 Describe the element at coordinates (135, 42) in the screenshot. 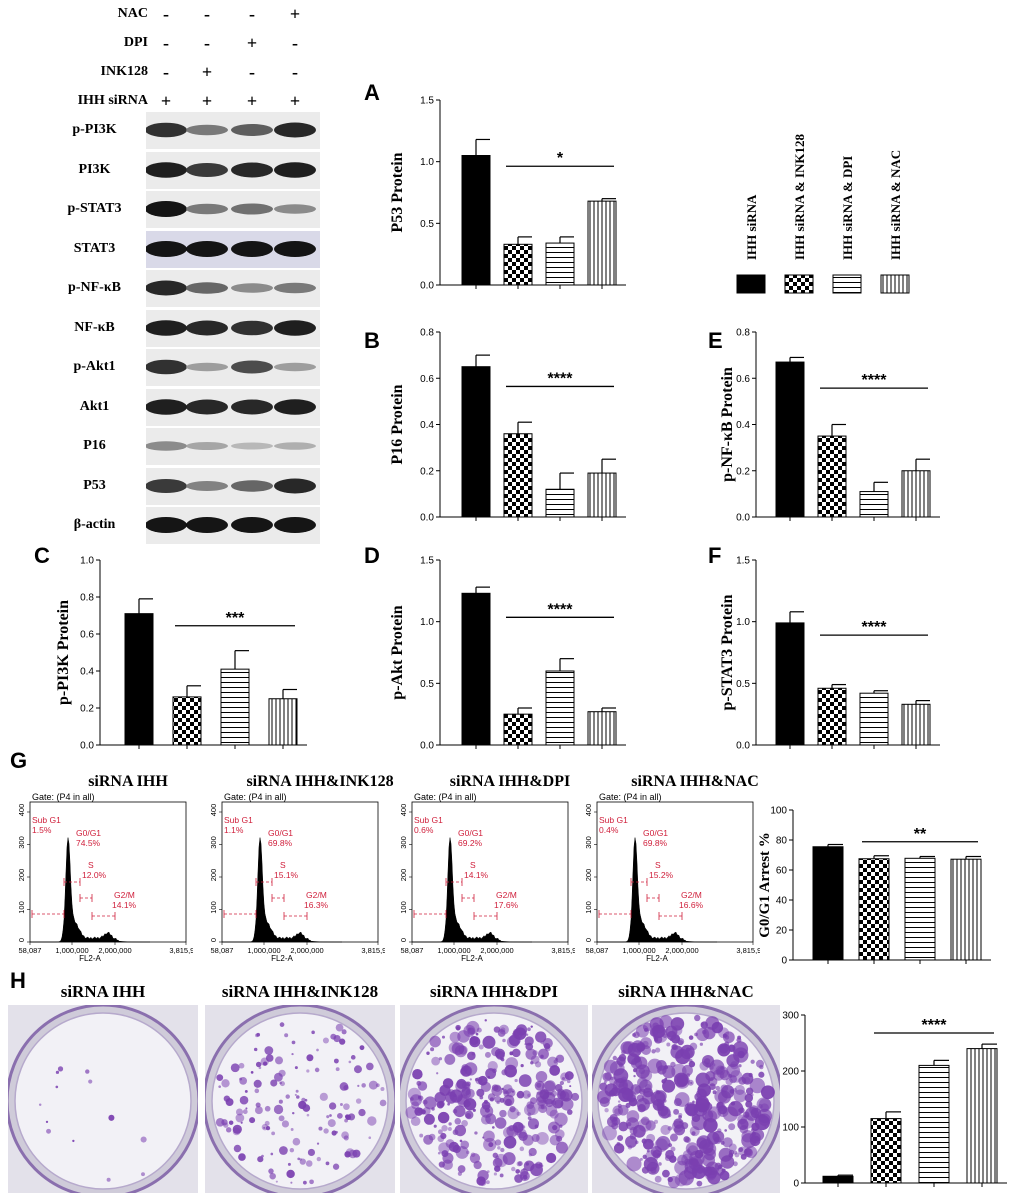

I see `treatment-label: DPI` at that location.